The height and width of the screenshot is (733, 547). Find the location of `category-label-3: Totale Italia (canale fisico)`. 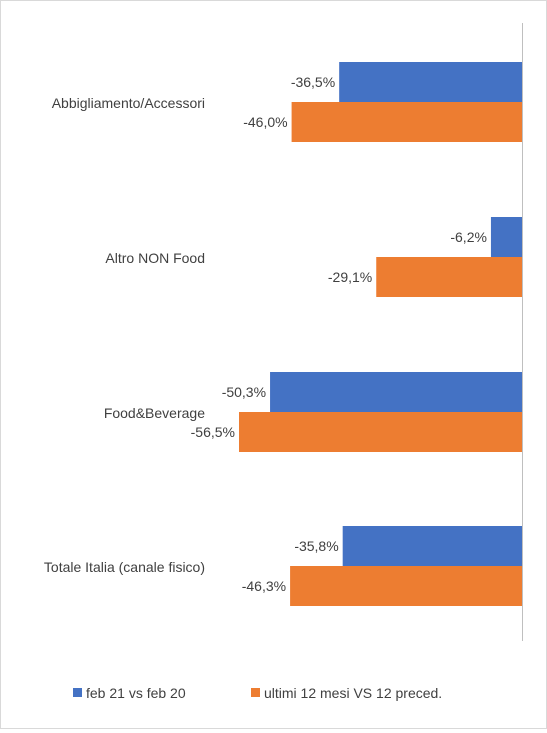

category-label-3: Totale Italia (canale fisico) is located at coordinates (124, 567).